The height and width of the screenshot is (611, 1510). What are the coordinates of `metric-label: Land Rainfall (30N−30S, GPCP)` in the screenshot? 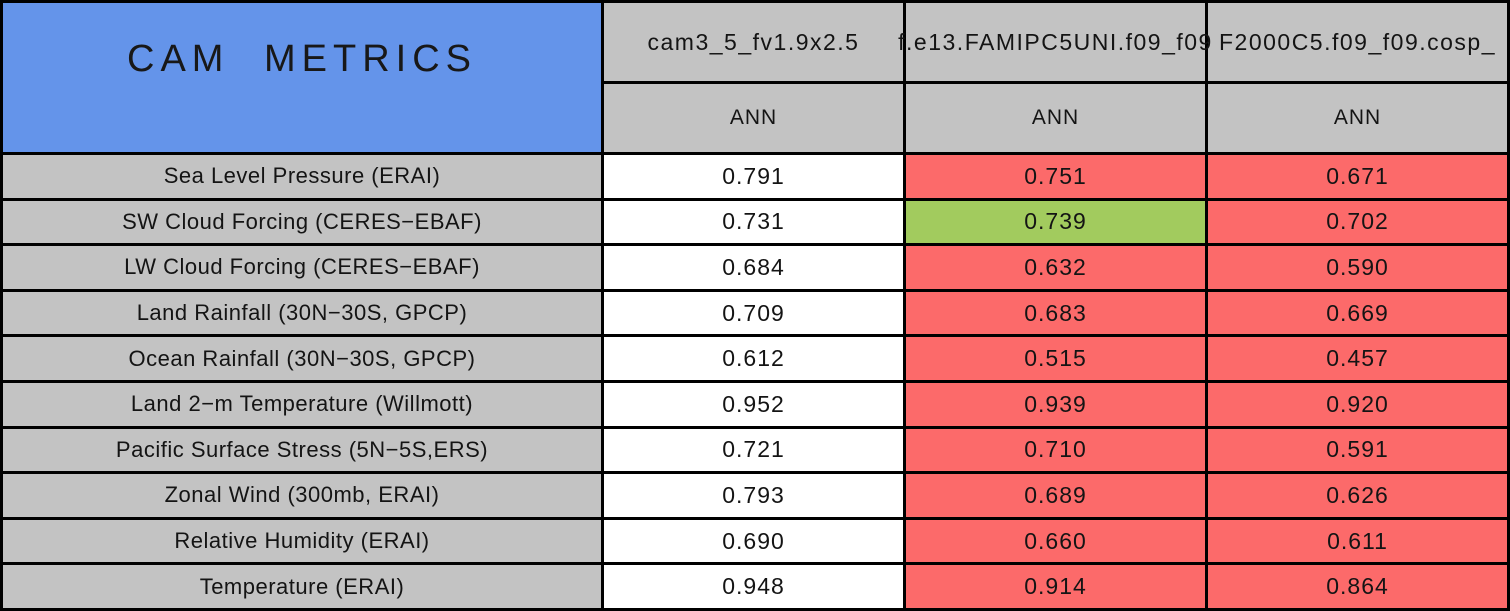 It's located at (302, 313).